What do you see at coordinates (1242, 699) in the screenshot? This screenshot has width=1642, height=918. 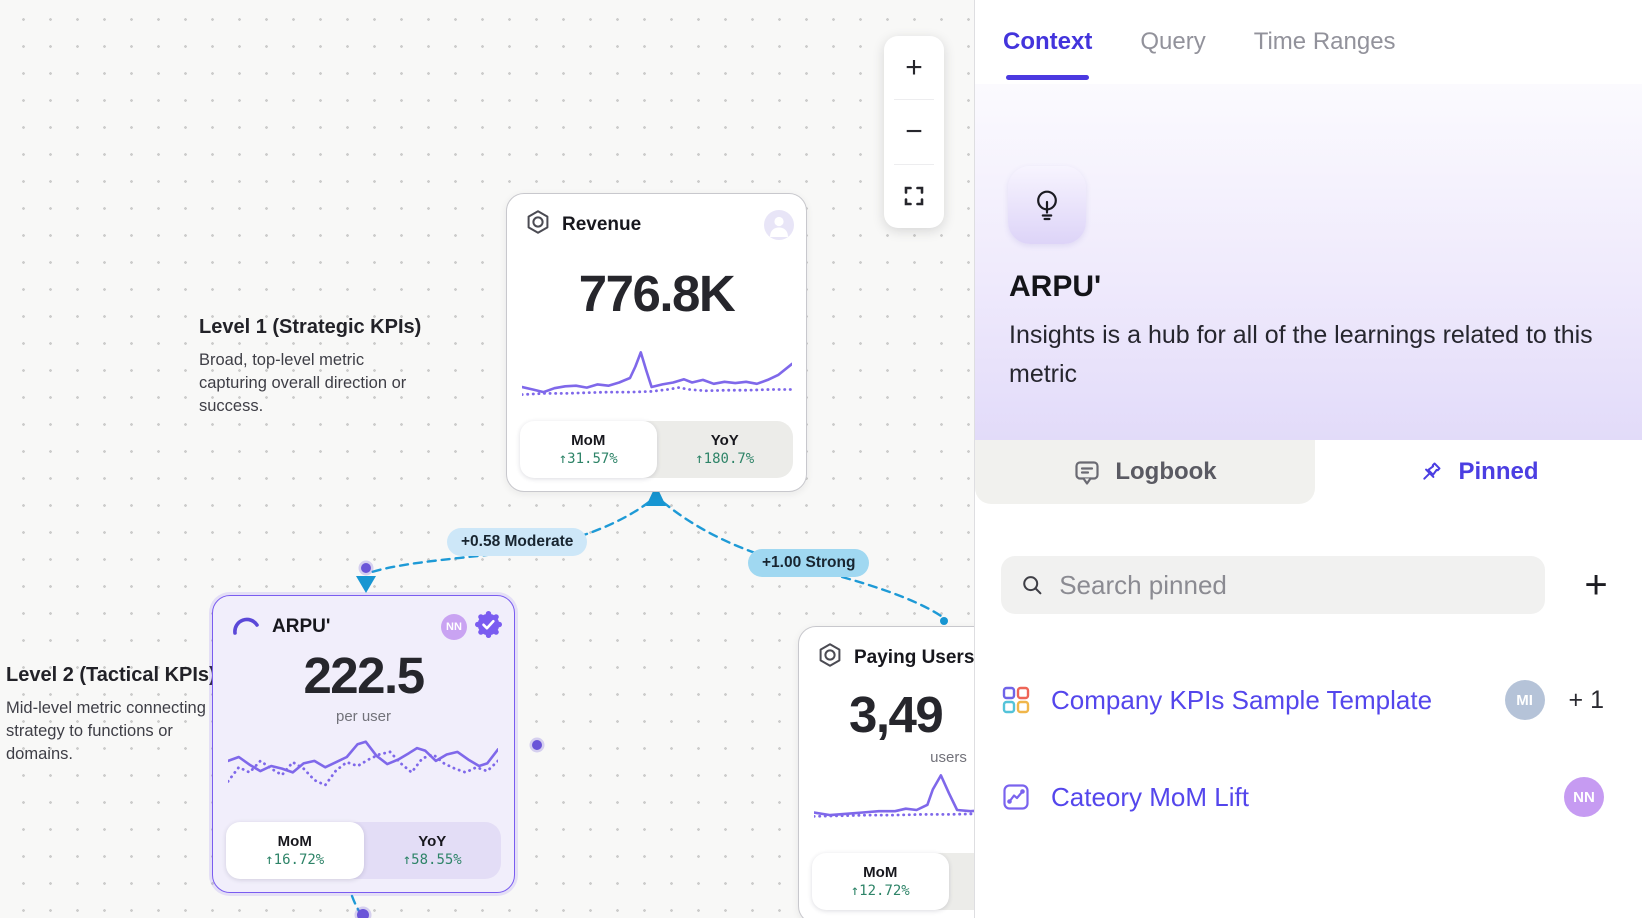 I see `pinned-item-label: Company KPIs Sample Template` at bounding box center [1242, 699].